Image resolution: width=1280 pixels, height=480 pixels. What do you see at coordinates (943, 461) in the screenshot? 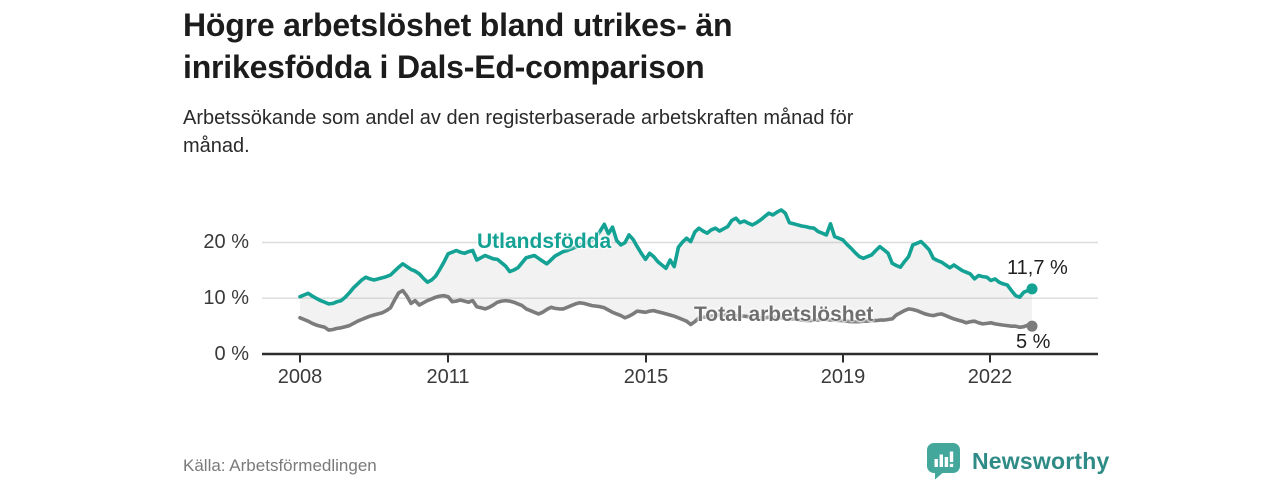
I see `newsworthy-bubble-chart-icon` at bounding box center [943, 461].